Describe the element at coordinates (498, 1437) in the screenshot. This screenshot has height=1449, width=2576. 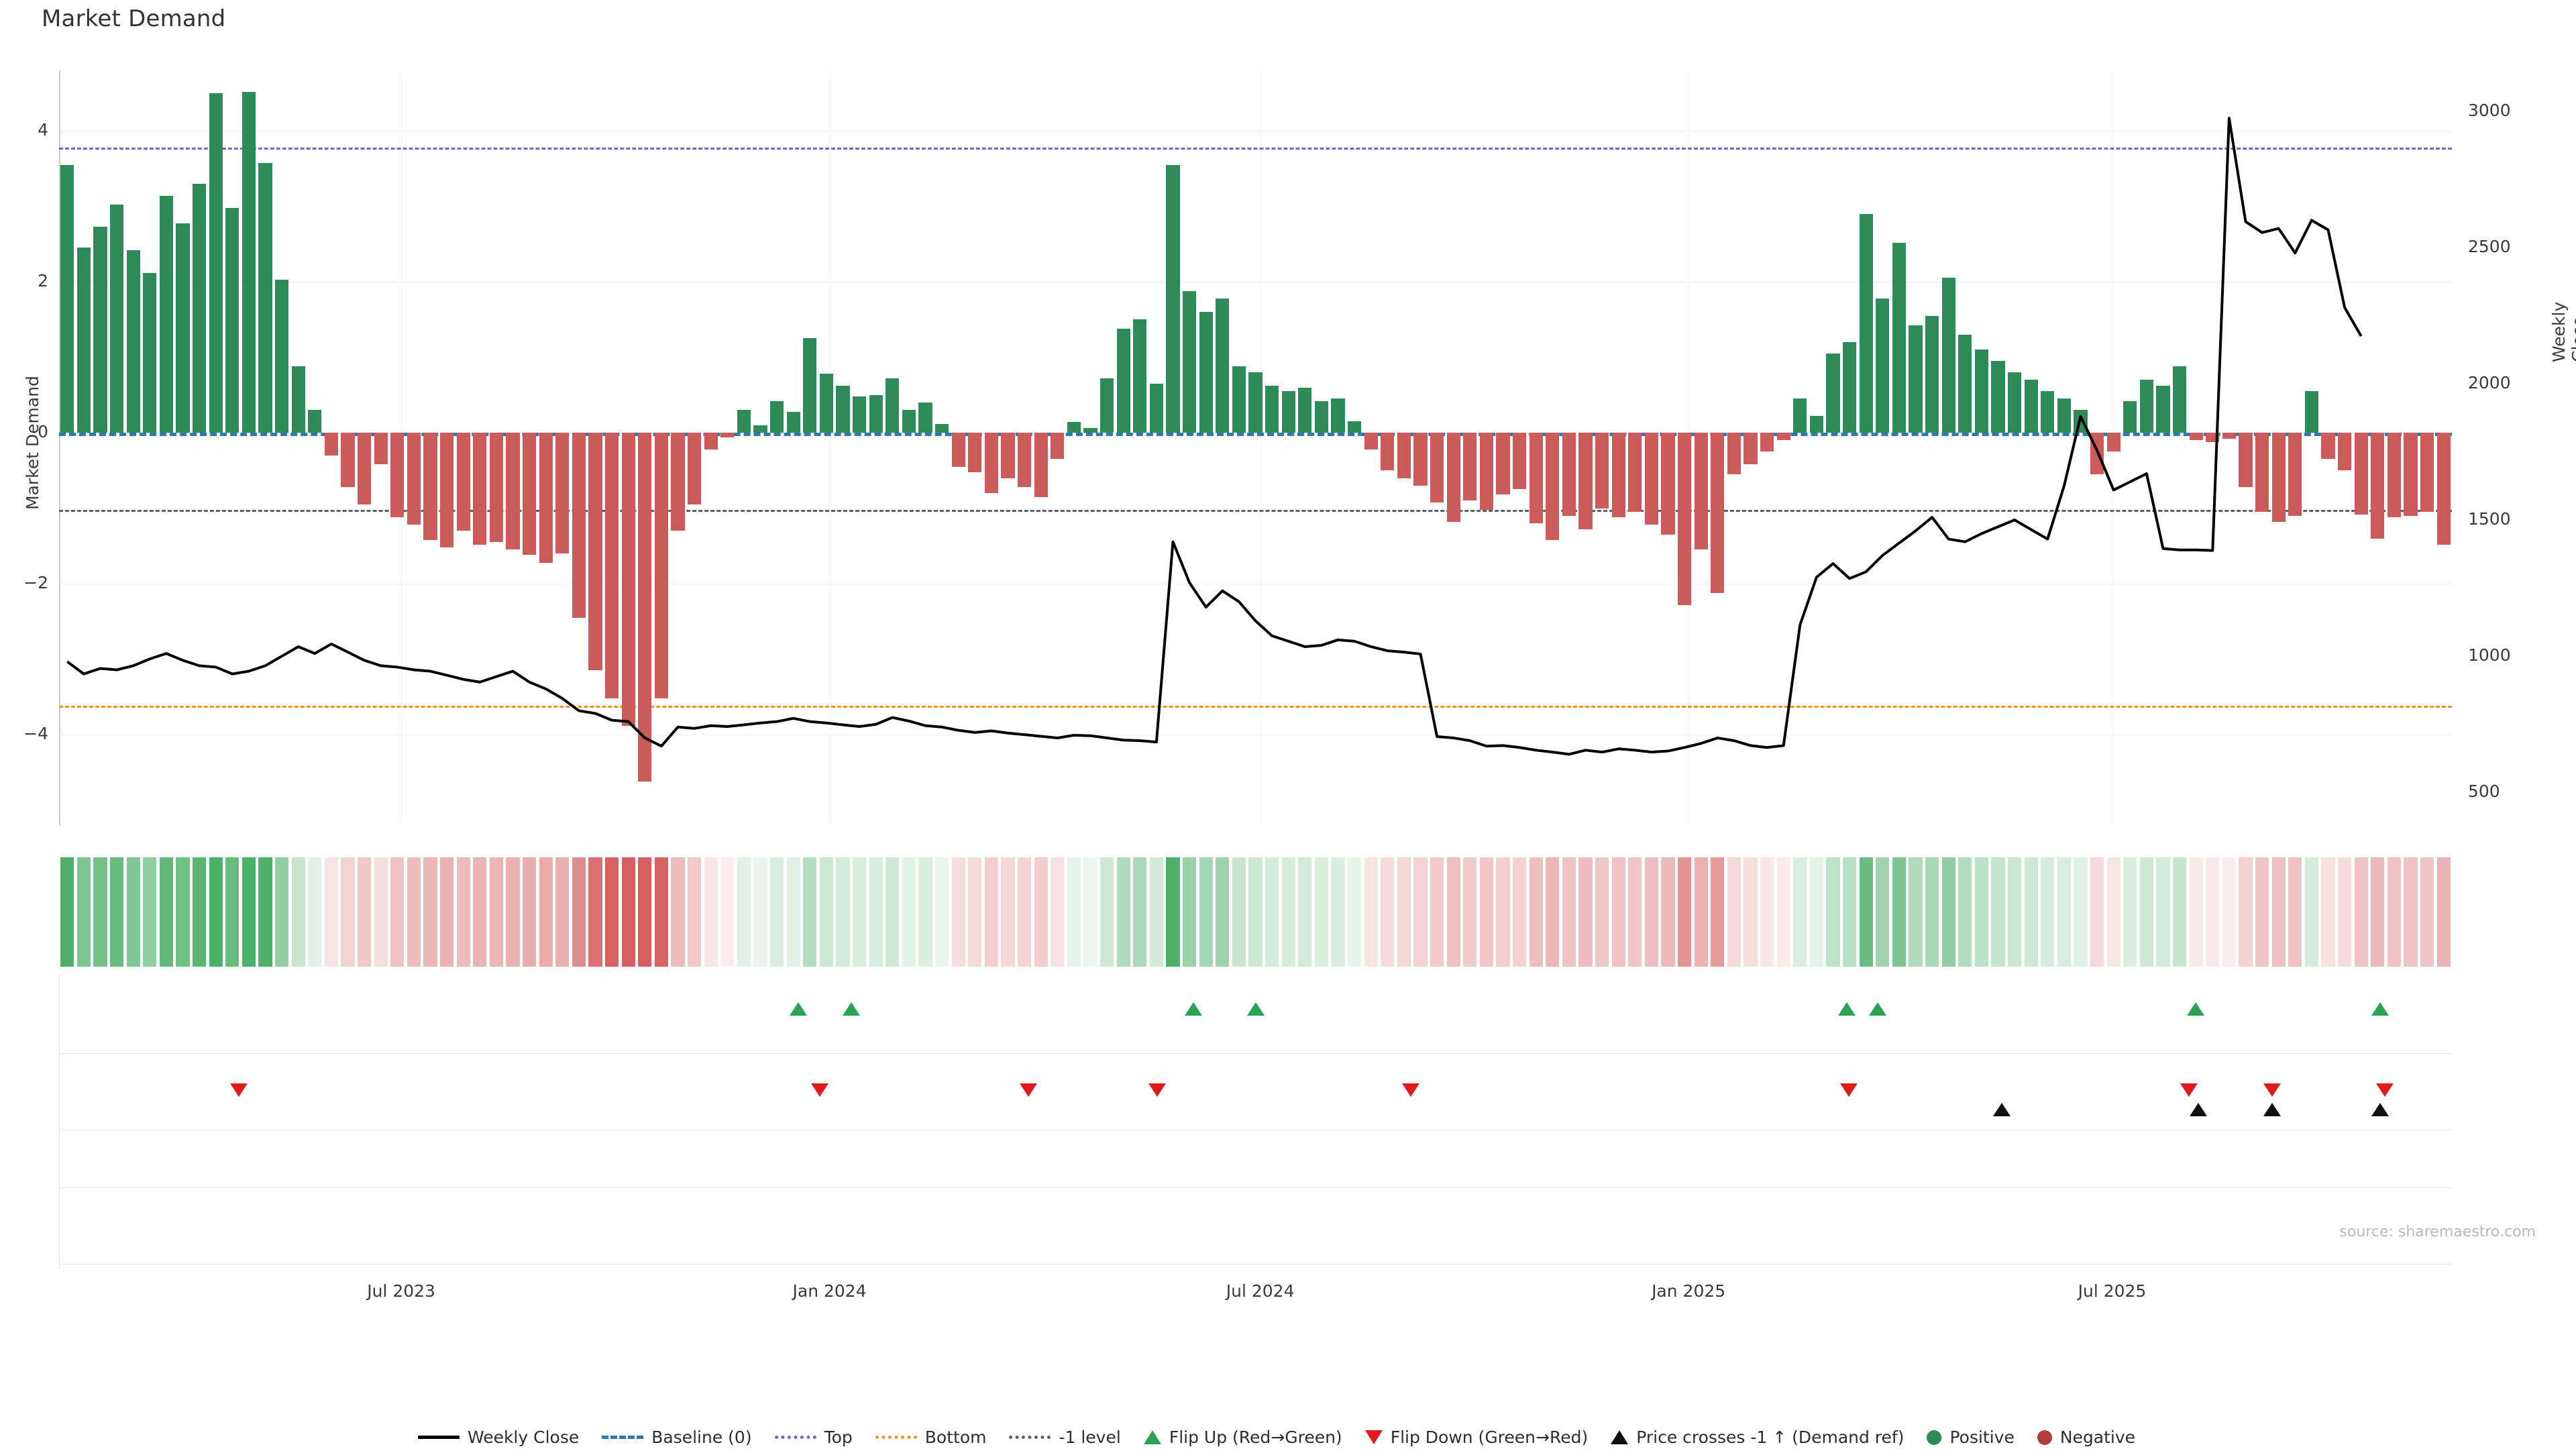
I see `legend-item: Weekly Close` at that location.